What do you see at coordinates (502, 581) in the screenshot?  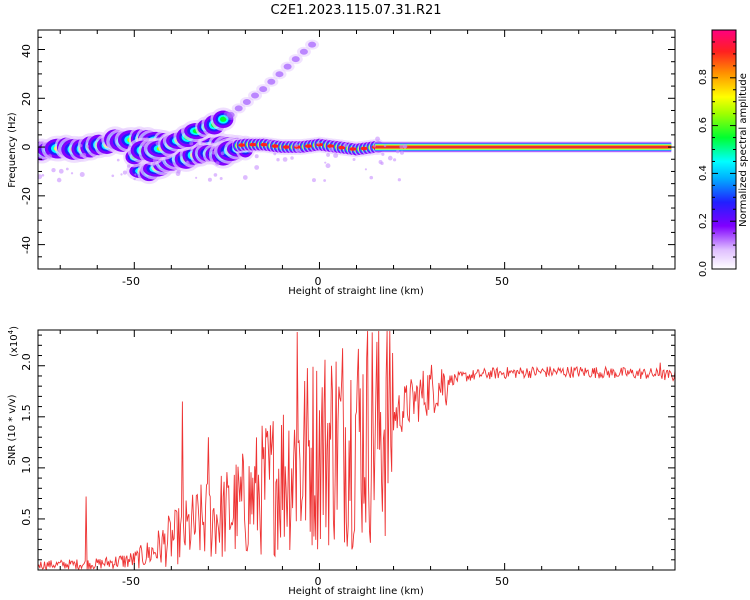 I see `snr-x-tick-label: 50` at bounding box center [502, 581].